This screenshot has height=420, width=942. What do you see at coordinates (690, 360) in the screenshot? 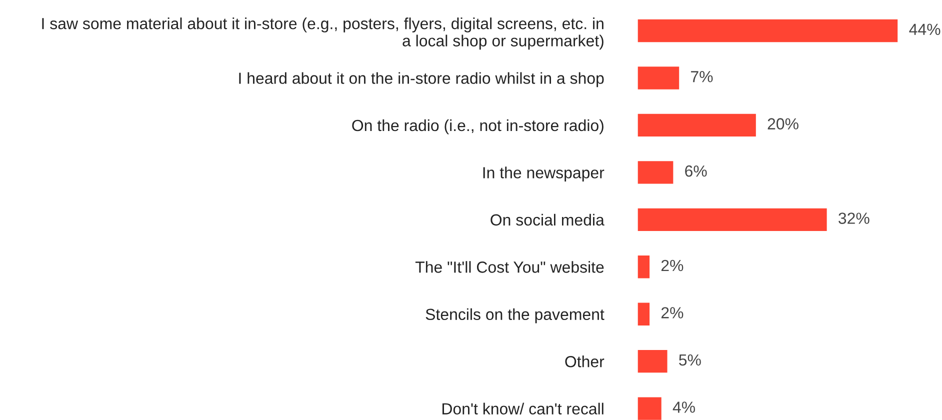
I see `data-label: 5%` at bounding box center [690, 360].